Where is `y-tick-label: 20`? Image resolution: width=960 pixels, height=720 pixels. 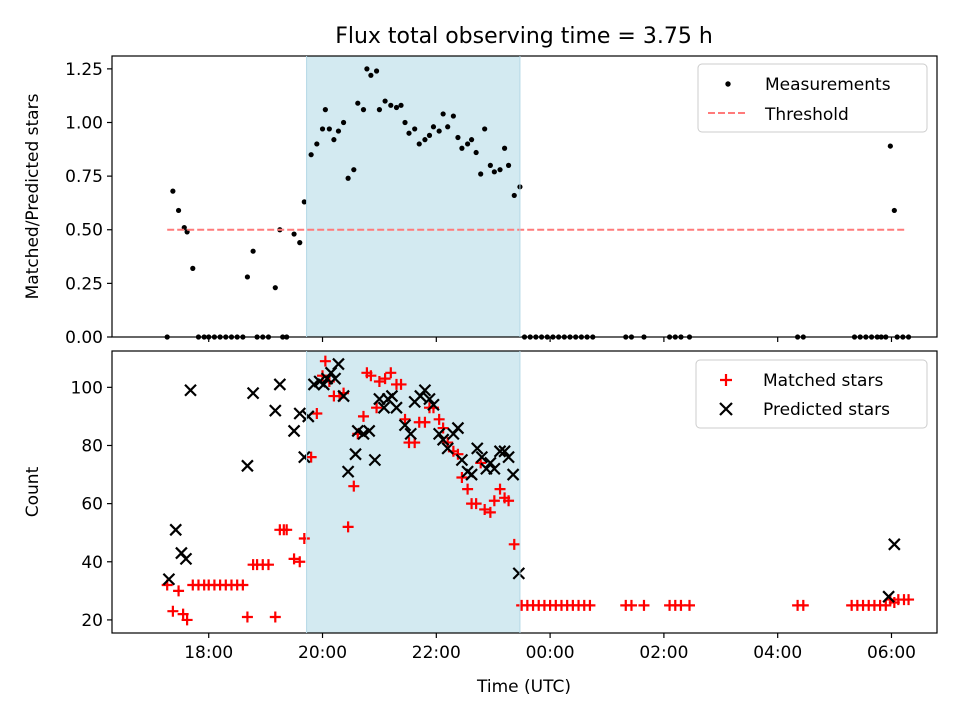 y-tick-label: 20 is located at coordinates (92, 621).